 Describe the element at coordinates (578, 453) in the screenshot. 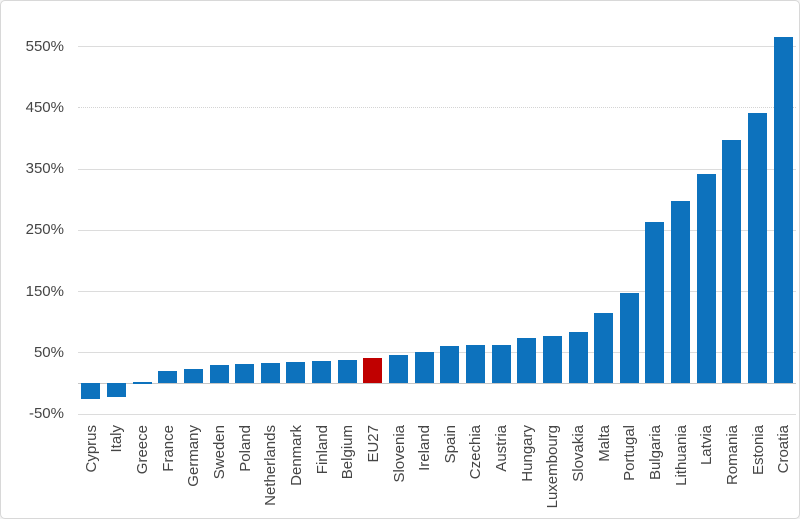

I see `x-axis-tick-label: Slovakia` at that location.